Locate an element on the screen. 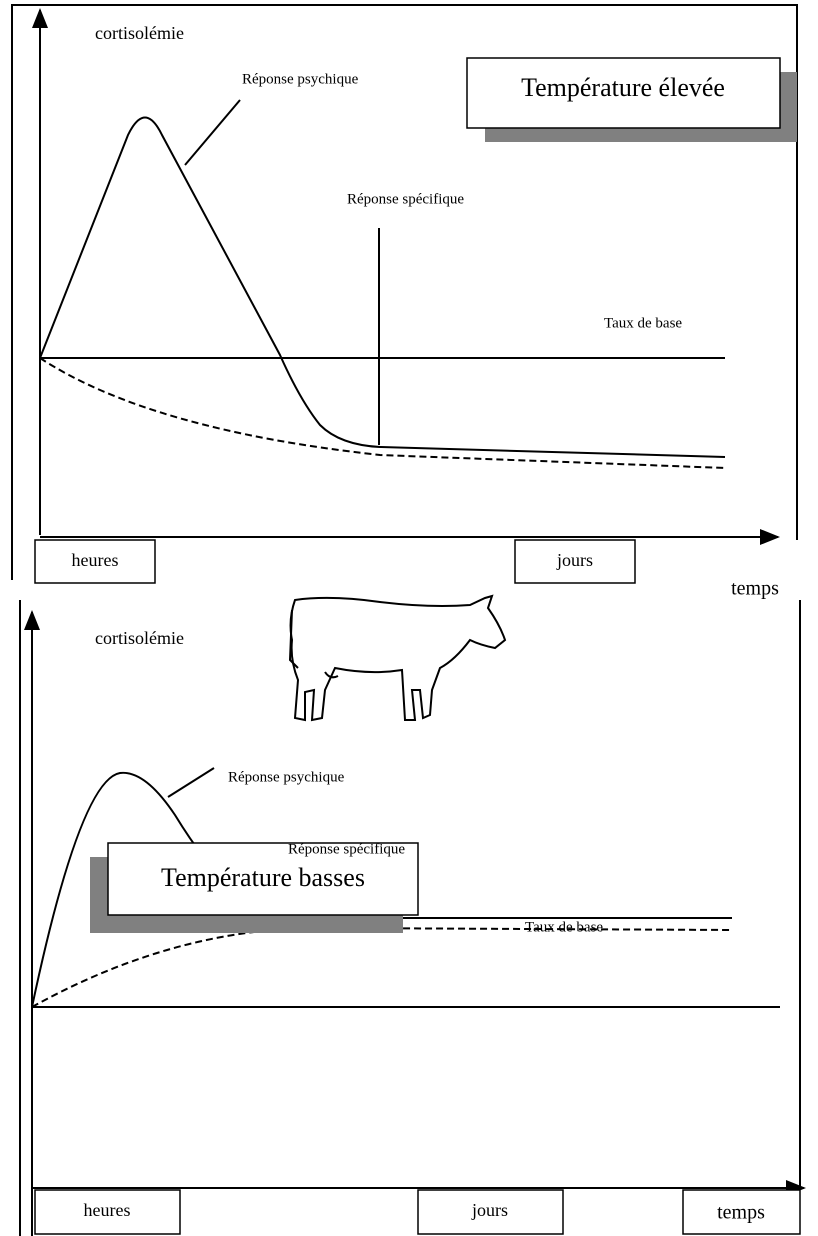  cow is located at coordinates (397, 658).